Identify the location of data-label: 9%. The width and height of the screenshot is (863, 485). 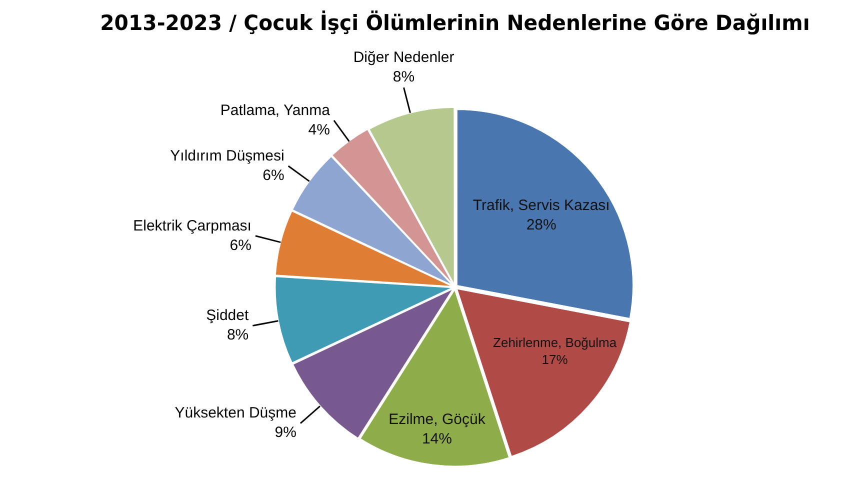
(285, 433).